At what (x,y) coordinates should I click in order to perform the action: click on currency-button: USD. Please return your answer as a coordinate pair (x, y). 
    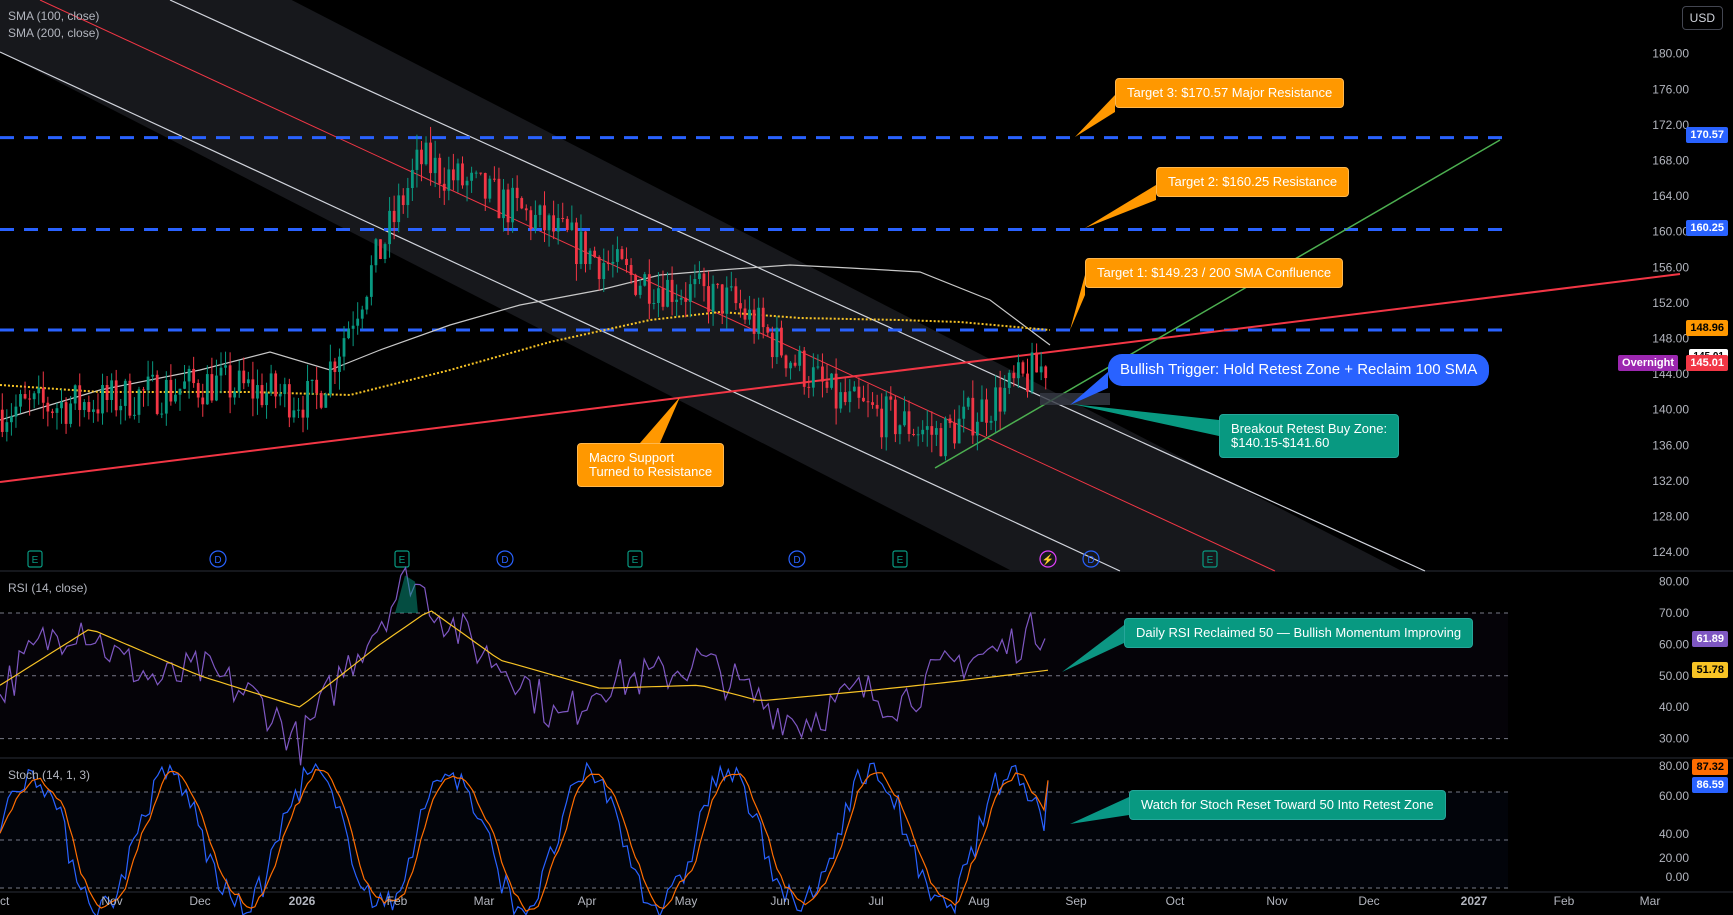
    Looking at the image, I should click on (1702, 18).